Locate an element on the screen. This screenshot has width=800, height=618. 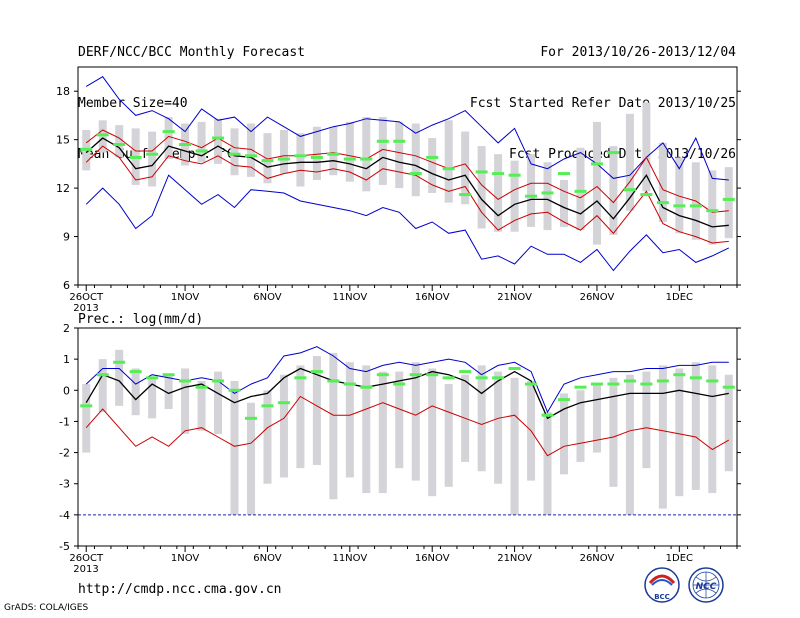
ncc-logo-text: NCC is located at coordinates (706, 587).